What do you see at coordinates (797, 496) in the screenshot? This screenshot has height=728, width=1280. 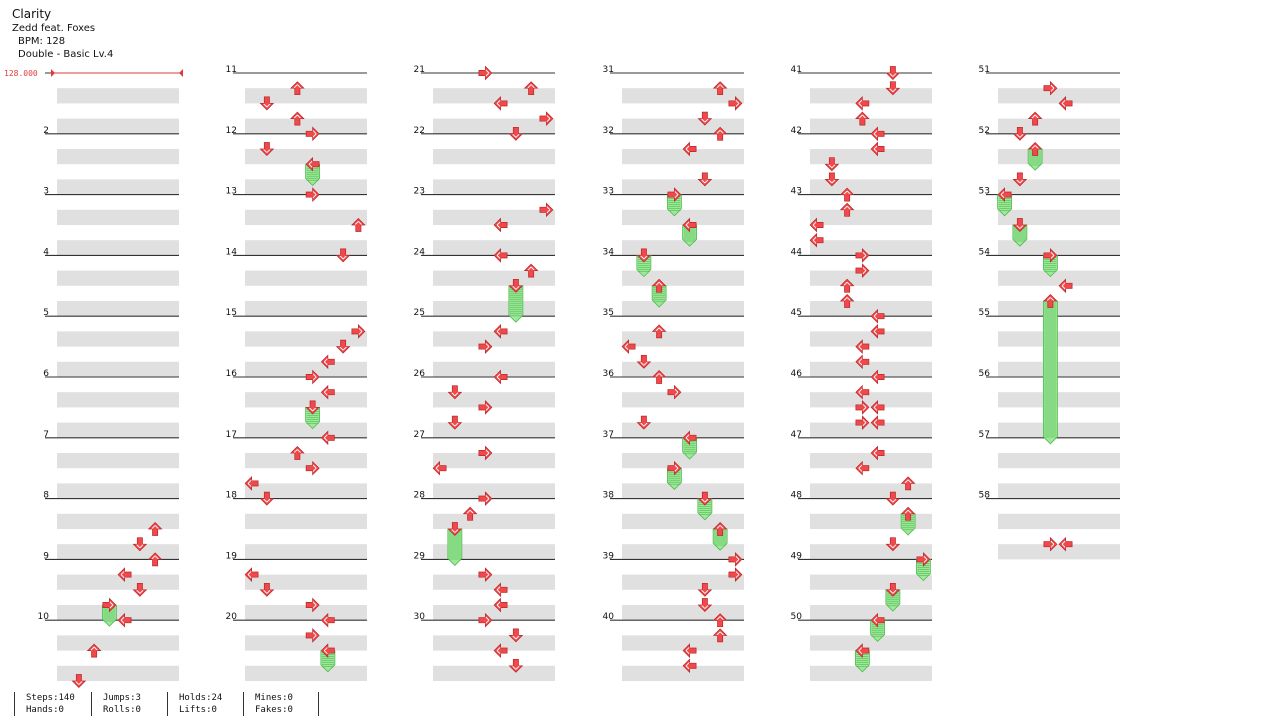 I see `measure-number: 48` at bounding box center [797, 496].